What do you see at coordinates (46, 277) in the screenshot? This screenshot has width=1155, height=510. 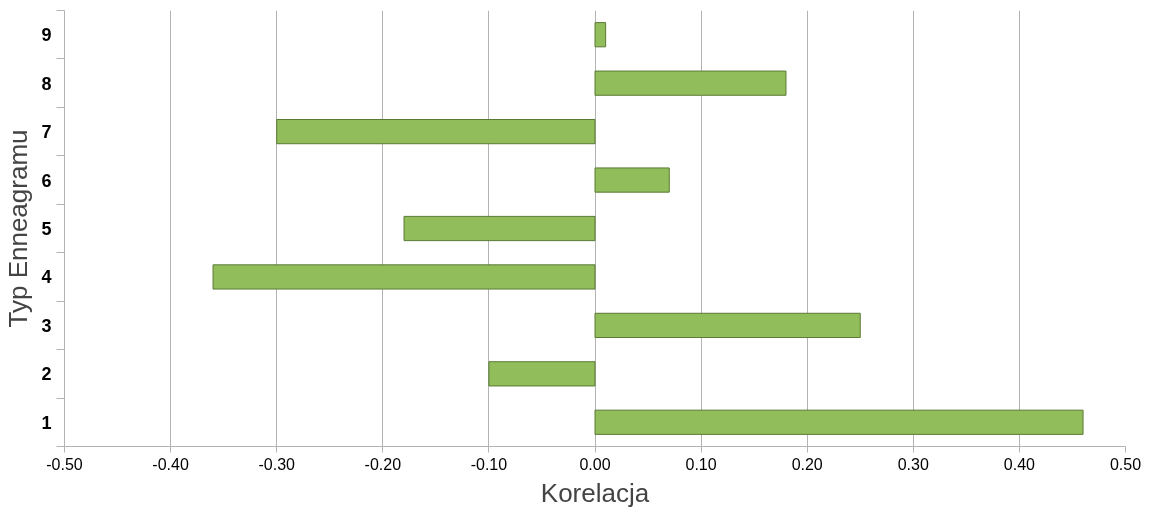 I see `y-tick-label: 4` at bounding box center [46, 277].